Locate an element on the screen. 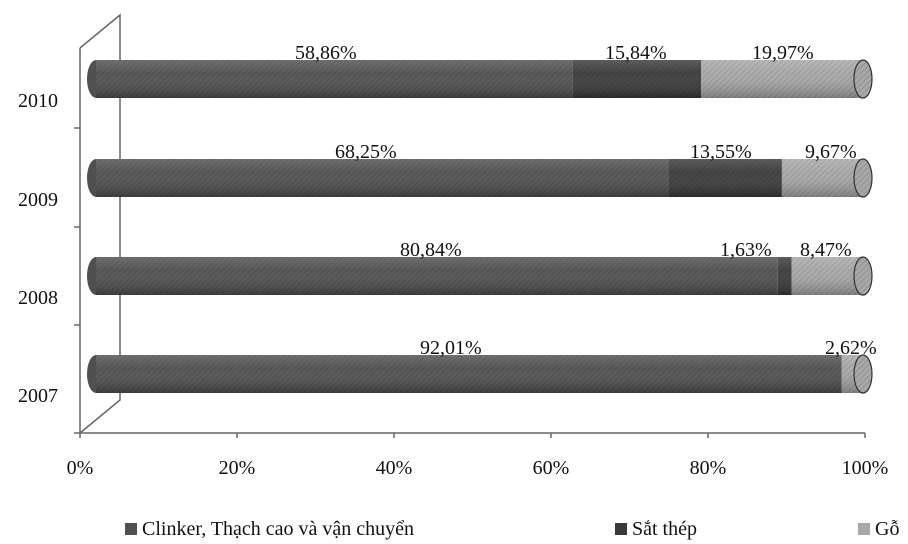  legend-item: Gỗ is located at coordinates (878, 529).